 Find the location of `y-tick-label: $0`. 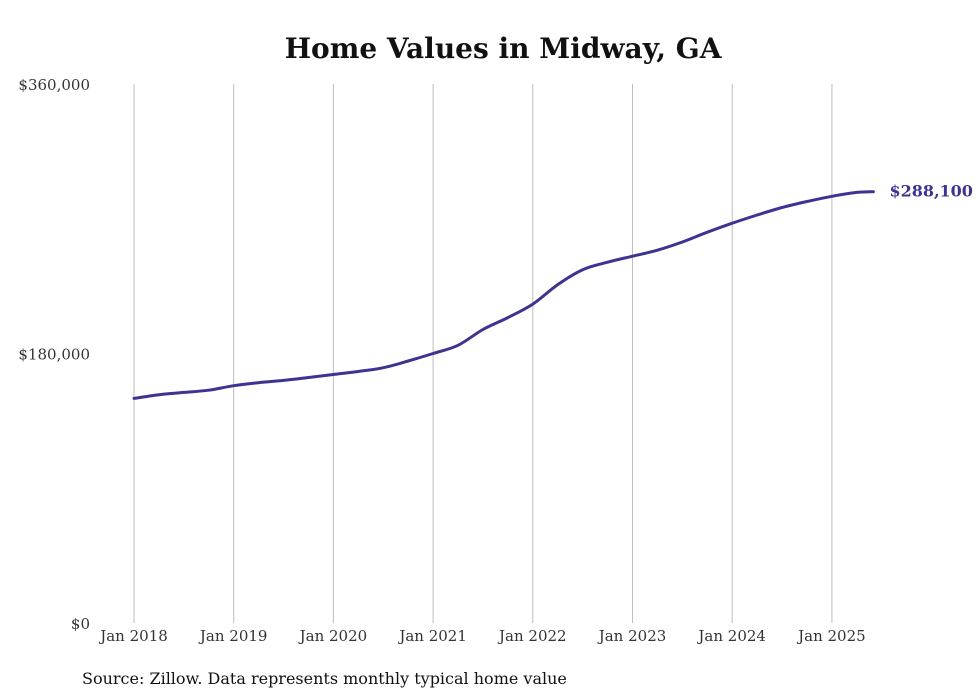

y-tick-label: $0 is located at coordinates (80, 624).